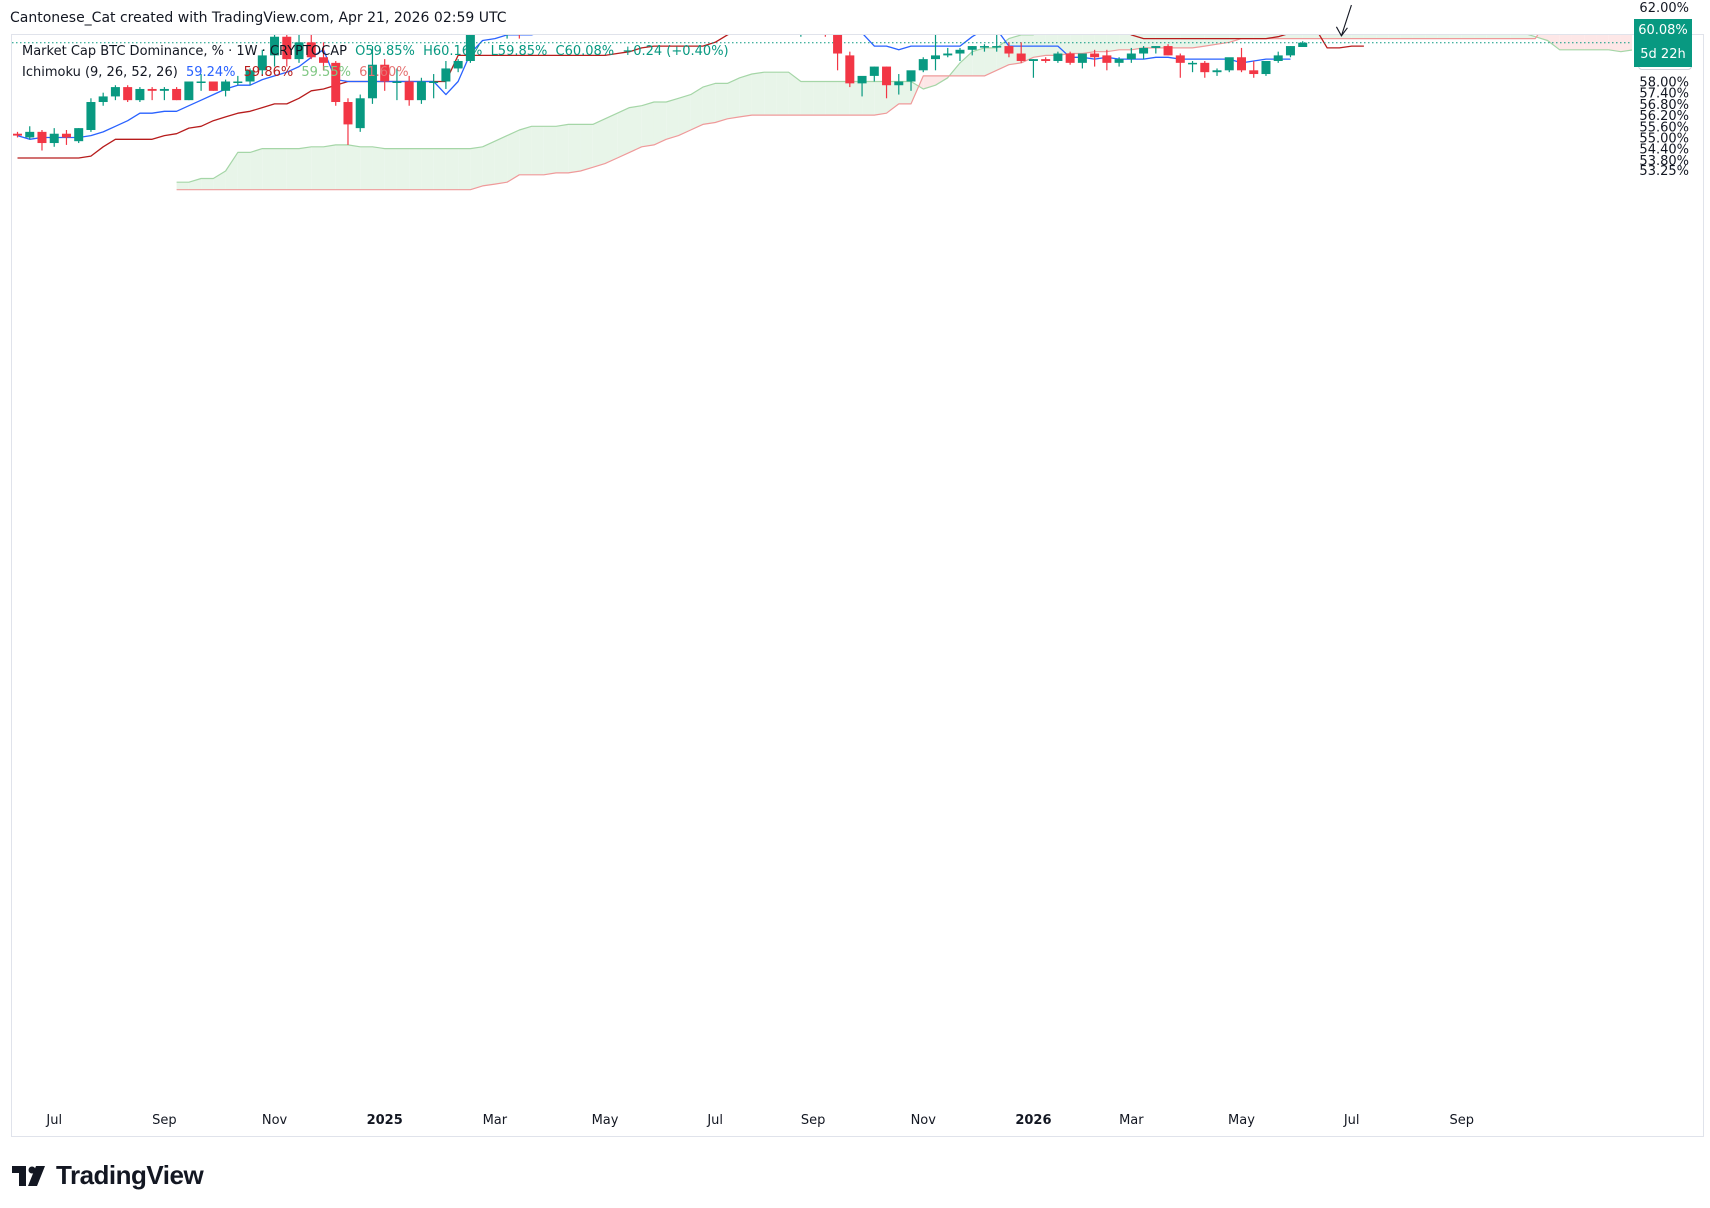 The width and height of the screenshot is (1710, 1208). What do you see at coordinates (585, 51) in the screenshot?
I see `ohlc-close: C60.08%` at bounding box center [585, 51].